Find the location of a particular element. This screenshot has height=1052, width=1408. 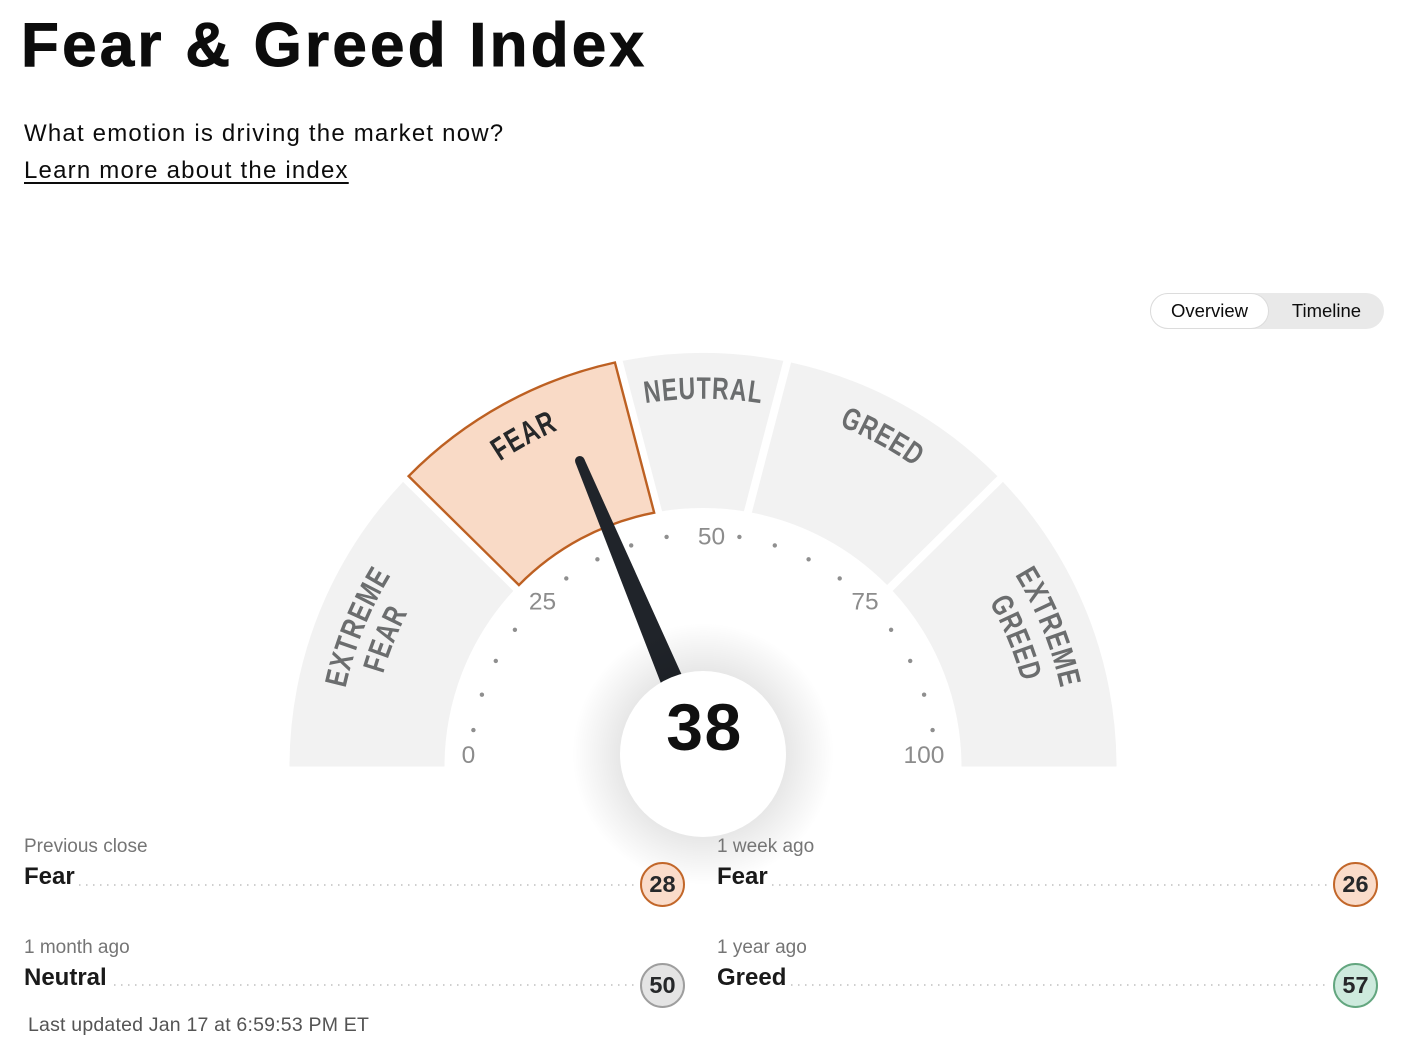

svg-text: 38 is located at coordinates (704, 727).